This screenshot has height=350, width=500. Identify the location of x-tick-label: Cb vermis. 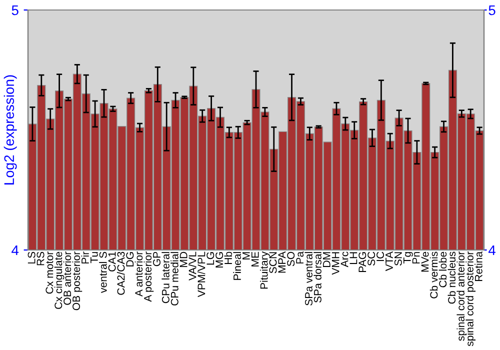
(434, 275).